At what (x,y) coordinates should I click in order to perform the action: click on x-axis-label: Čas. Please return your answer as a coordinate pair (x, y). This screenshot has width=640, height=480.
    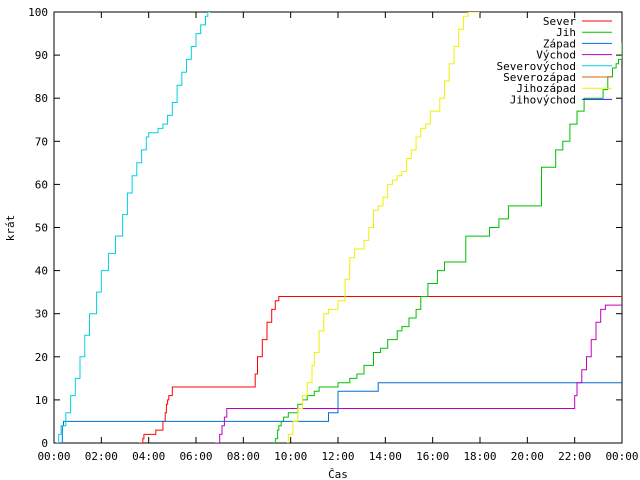
    Looking at the image, I should click on (338, 474).